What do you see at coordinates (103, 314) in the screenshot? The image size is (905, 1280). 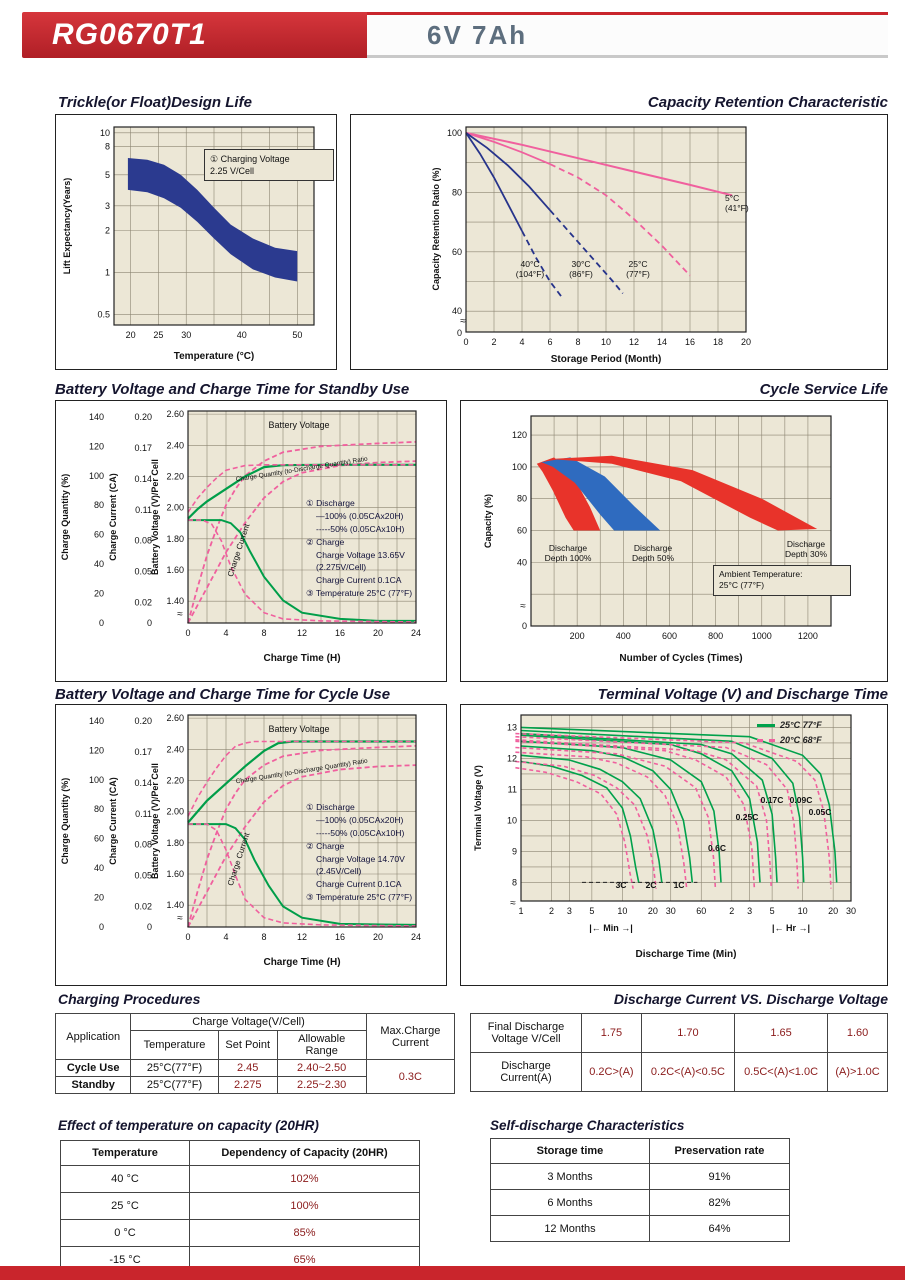 I see `svg-text: 0.5` at bounding box center [103, 314].